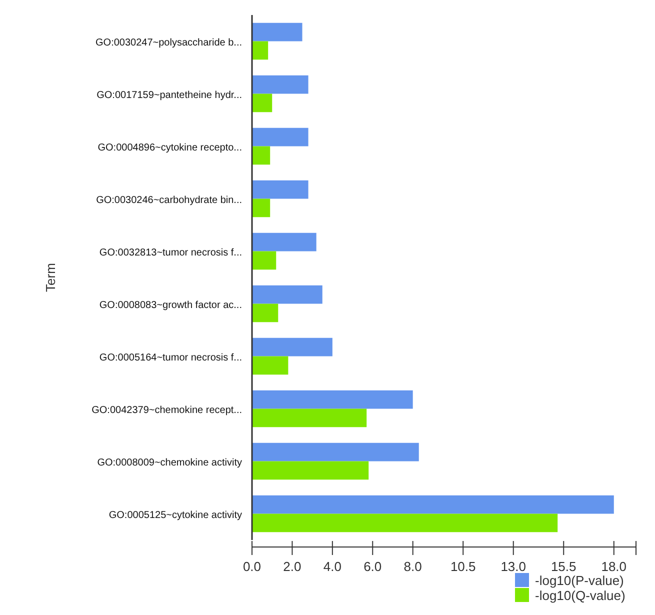 The image size is (655, 615). Describe the element at coordinates (463, 566) in the screenshot. I see `x-tick-label: 10.5` at that location.